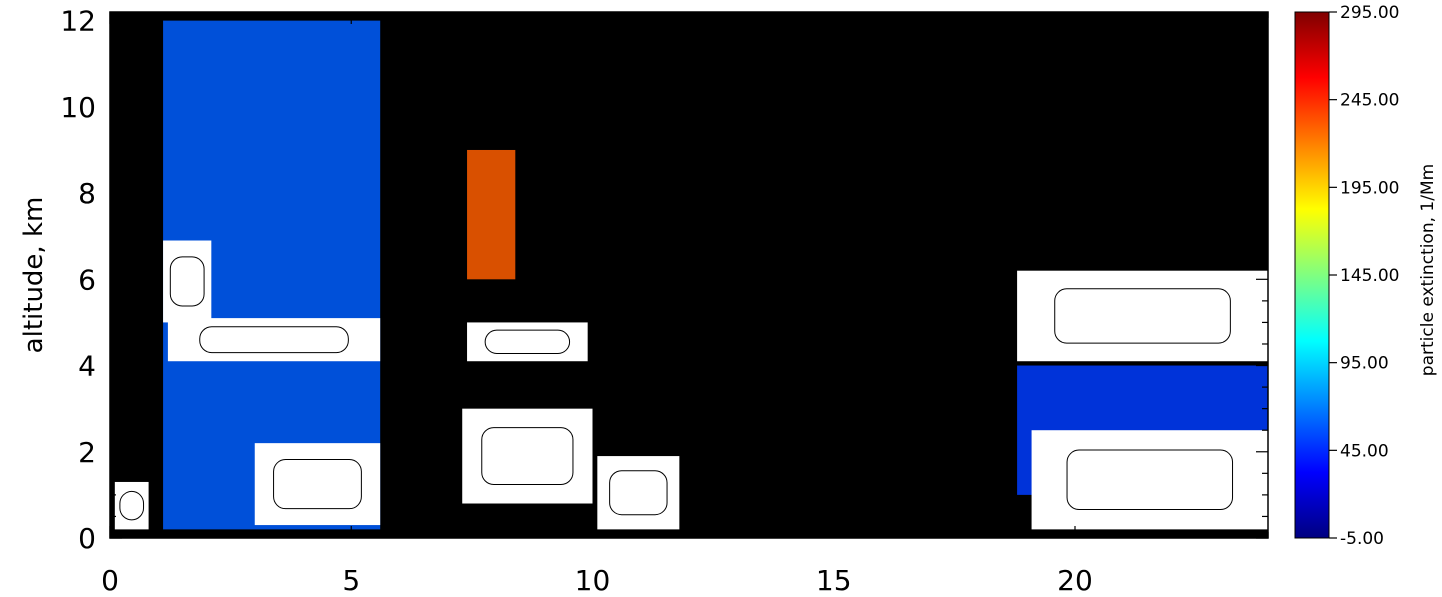  I want to click on y-tick-label: 8, so click(87, 193).